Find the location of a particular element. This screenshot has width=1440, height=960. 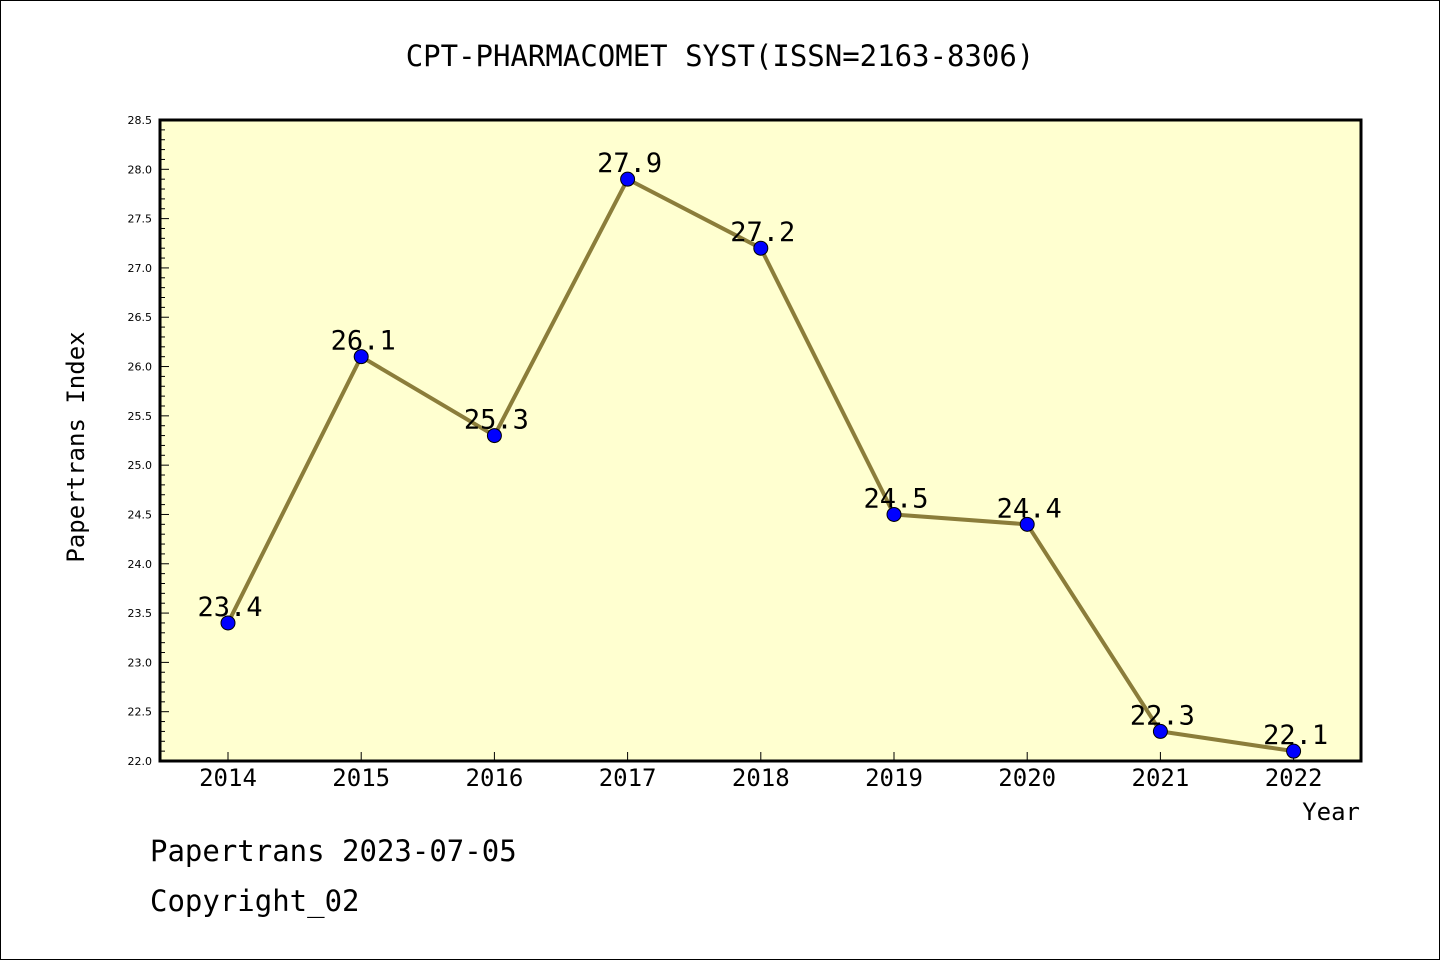

y-tick-label: 26.5 is located at coordinates (140, 317).